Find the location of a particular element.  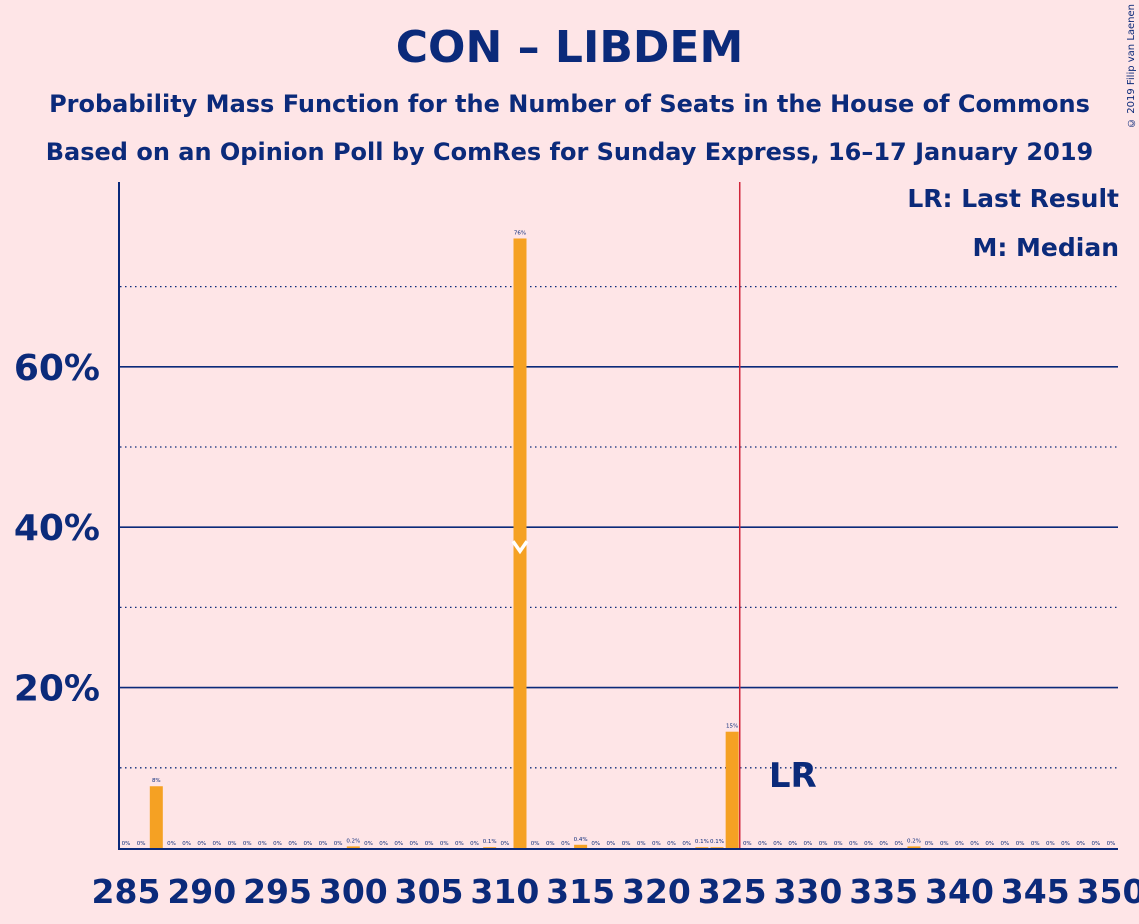

bar-label-seat-292: 0% is located at coordinates (232, 844).